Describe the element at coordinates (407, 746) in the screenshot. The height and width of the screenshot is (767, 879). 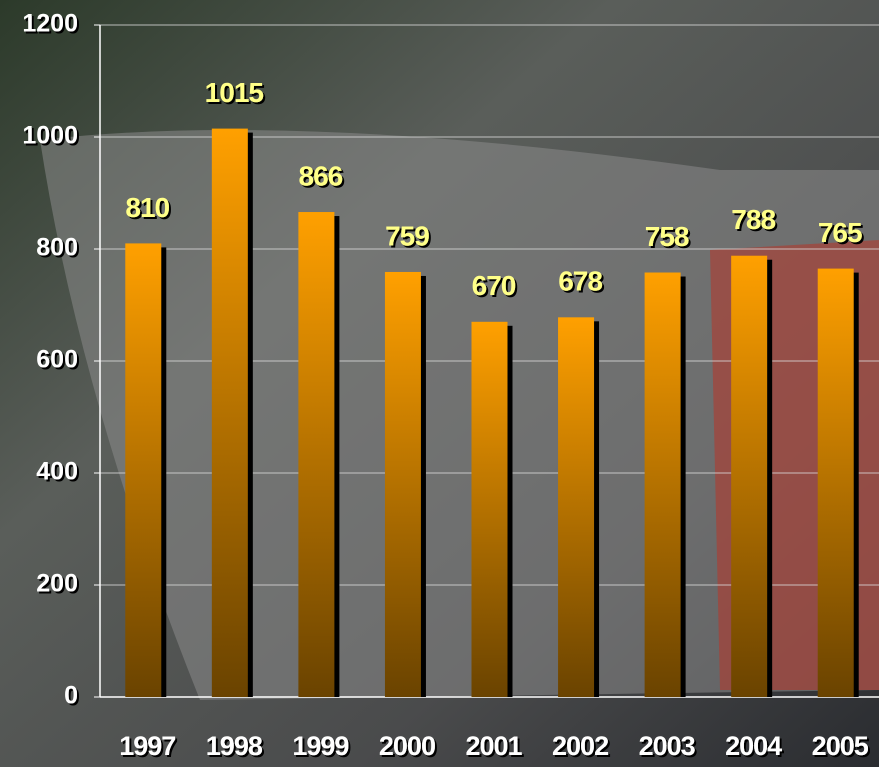
I see `x-tick-label: 2000` at that location.